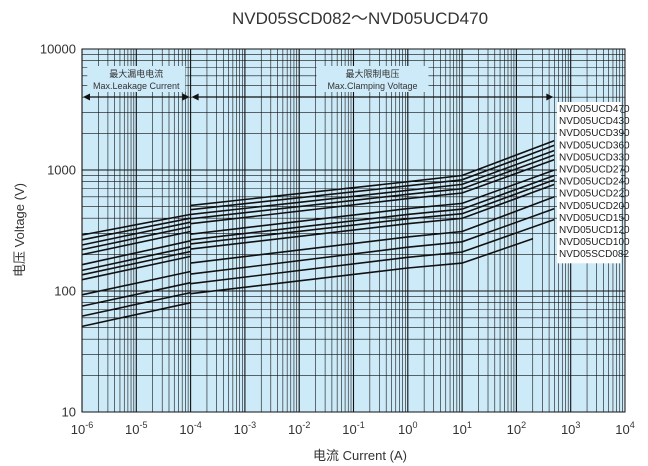 Image resolution: width=648 pixels, height=466 pixels. Describe the element at coordinates (594, 157) in the screenshot. I see `legend-entry: NVD05UCD330` at that location.